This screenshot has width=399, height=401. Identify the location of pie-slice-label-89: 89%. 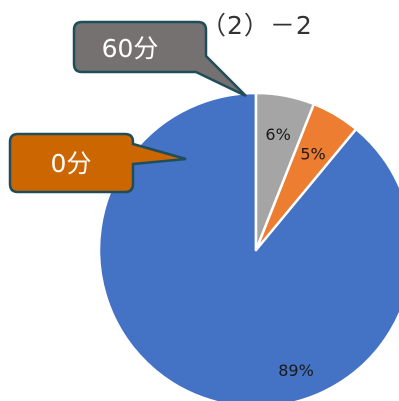
(296, 370).